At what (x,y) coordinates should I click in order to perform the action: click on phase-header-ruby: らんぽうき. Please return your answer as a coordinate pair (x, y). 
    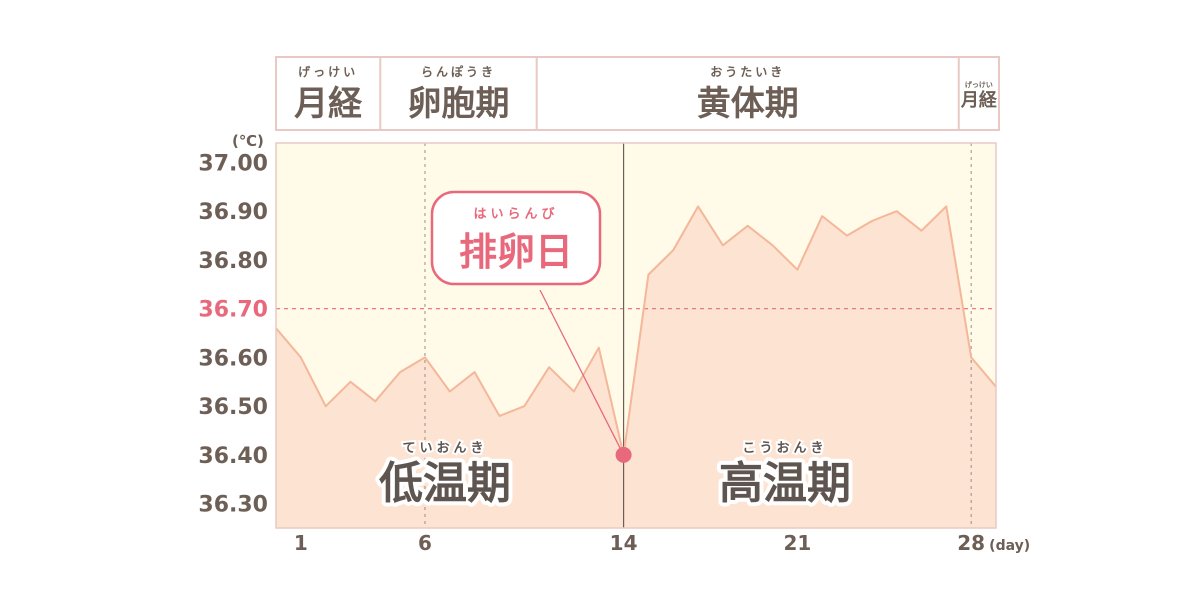
    Looking at the image, I should click on (458, 71).